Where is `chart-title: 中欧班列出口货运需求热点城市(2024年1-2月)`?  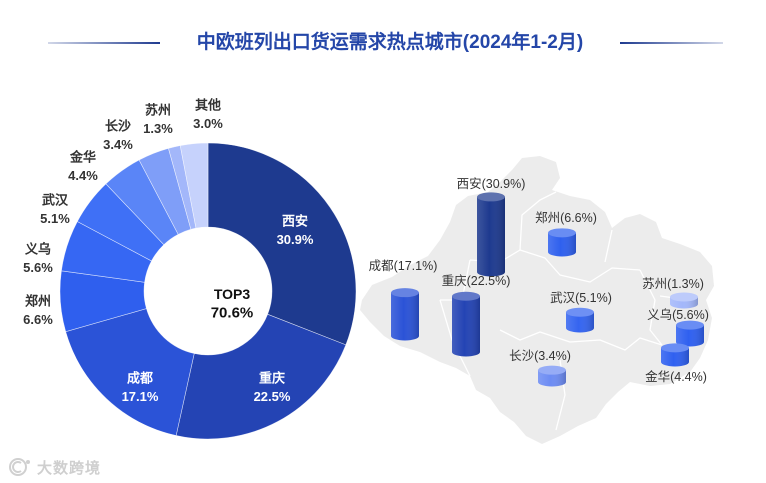 chart-title: 中欧班列出口货运需求热点城市(2024年1-2月) is located at coordinates (390, 42).